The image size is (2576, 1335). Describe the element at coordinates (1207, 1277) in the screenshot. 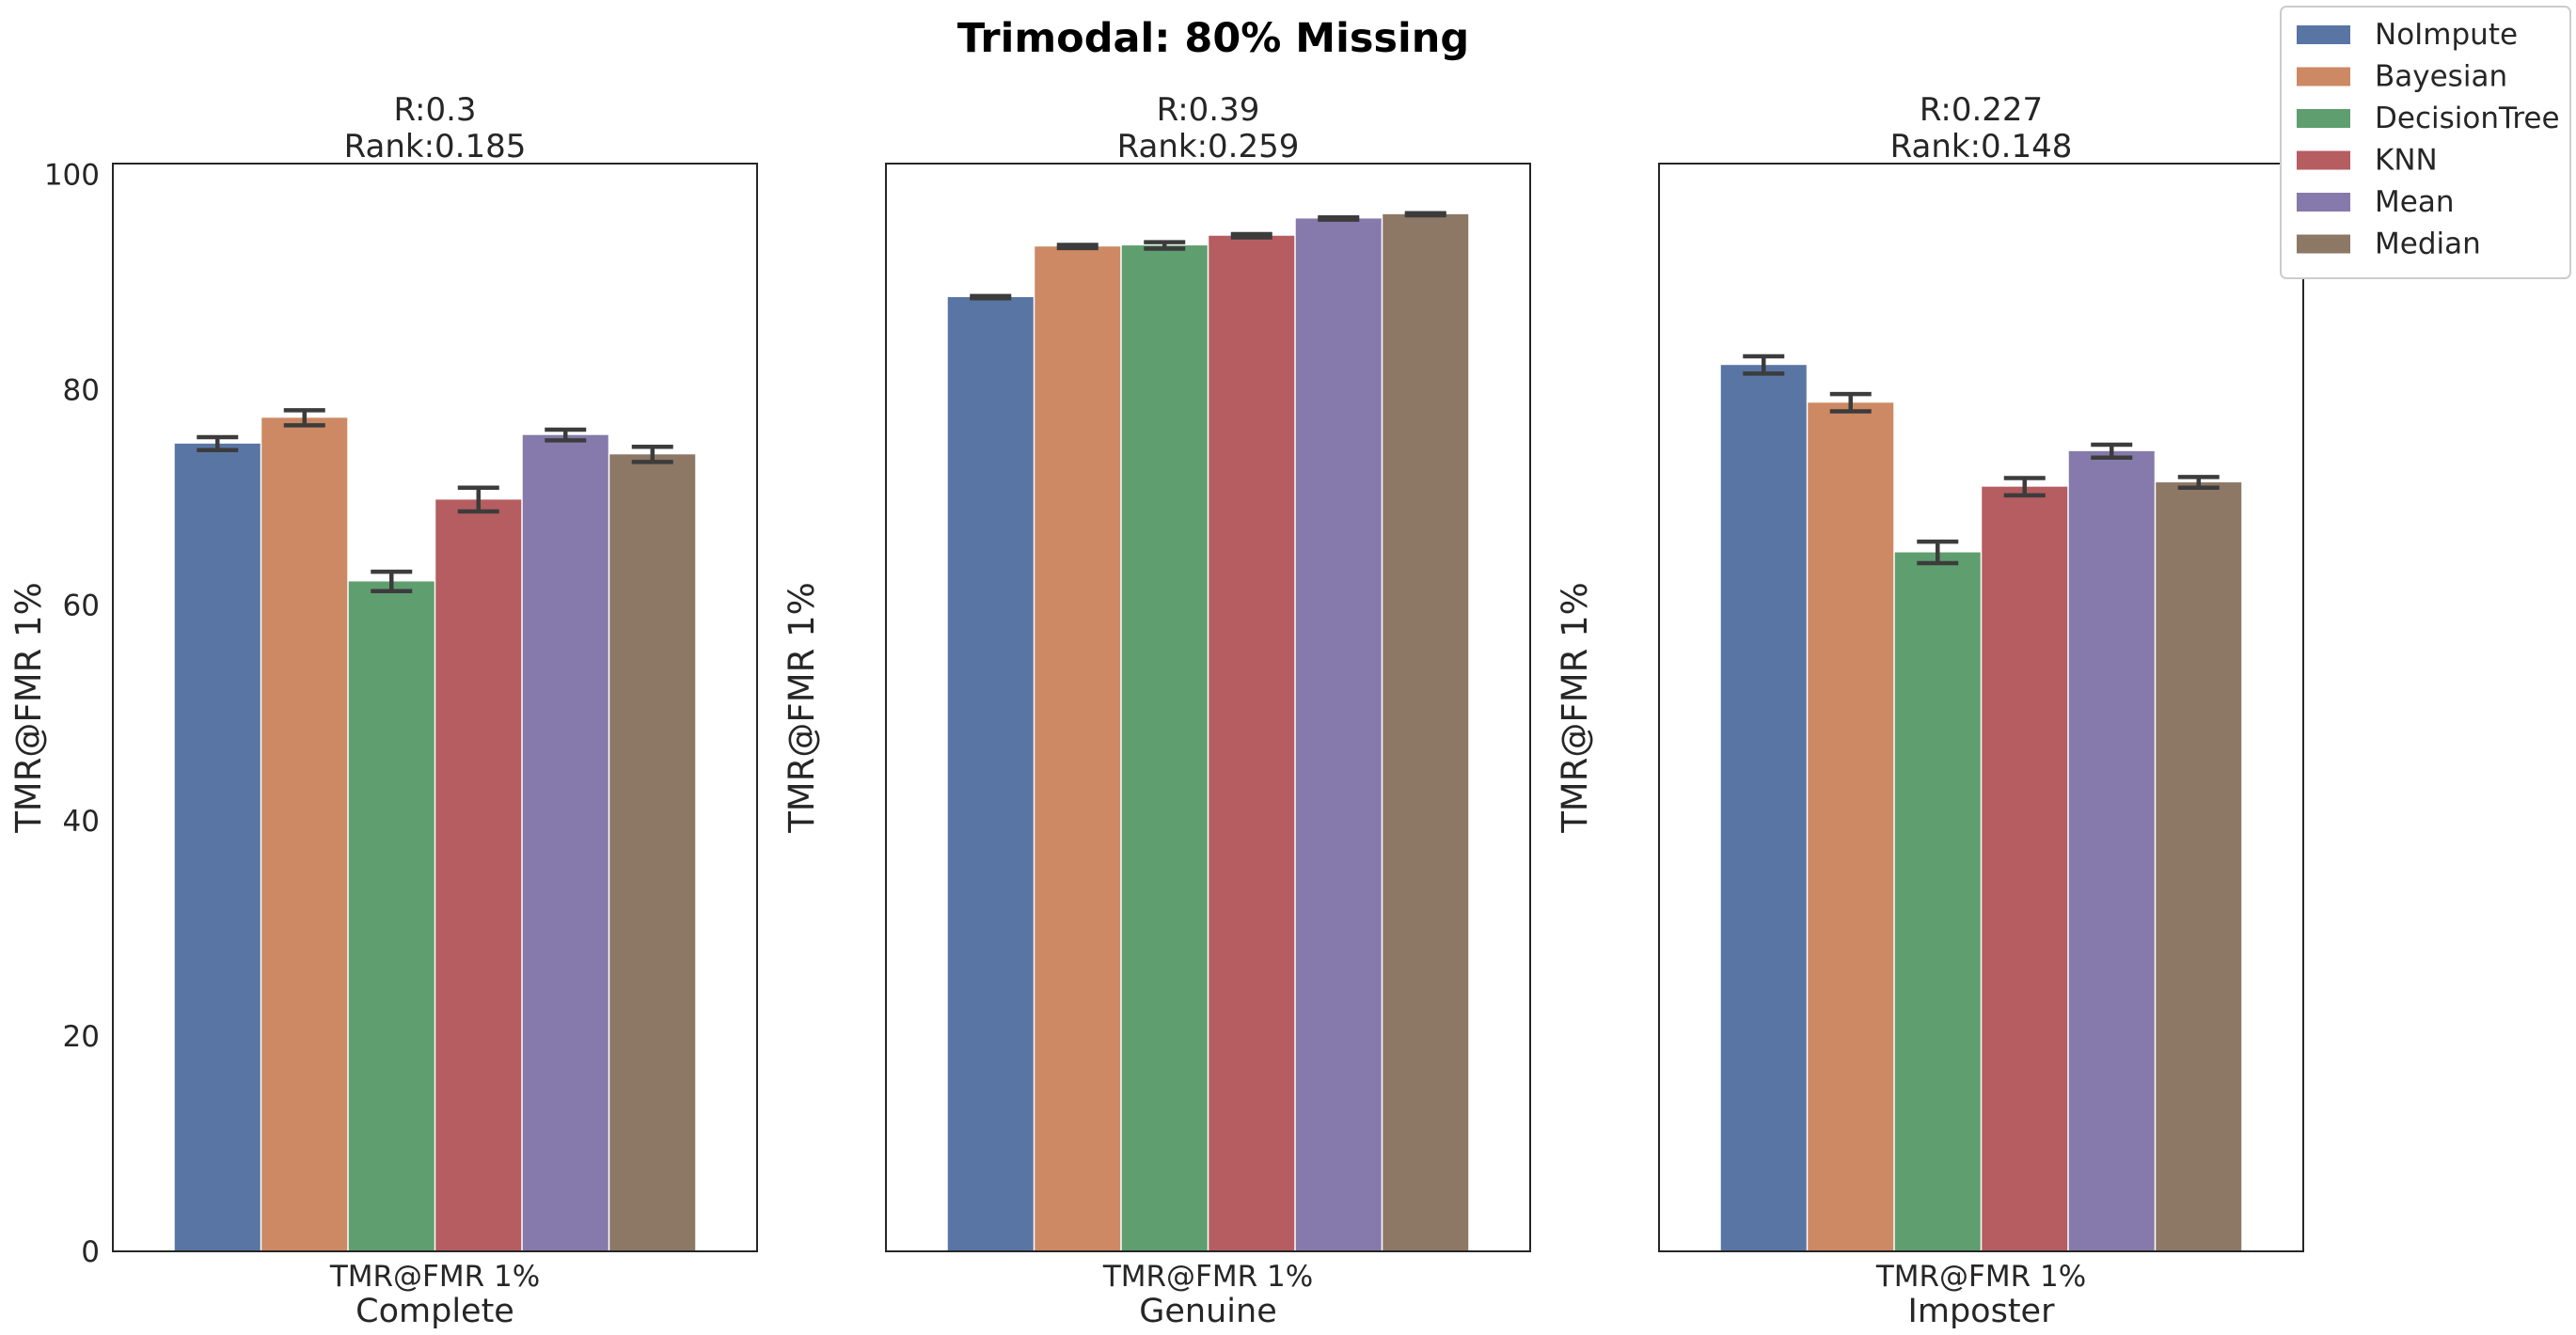

I see `xtick-label-panel-2: TMR@FMR 1%` at that location.